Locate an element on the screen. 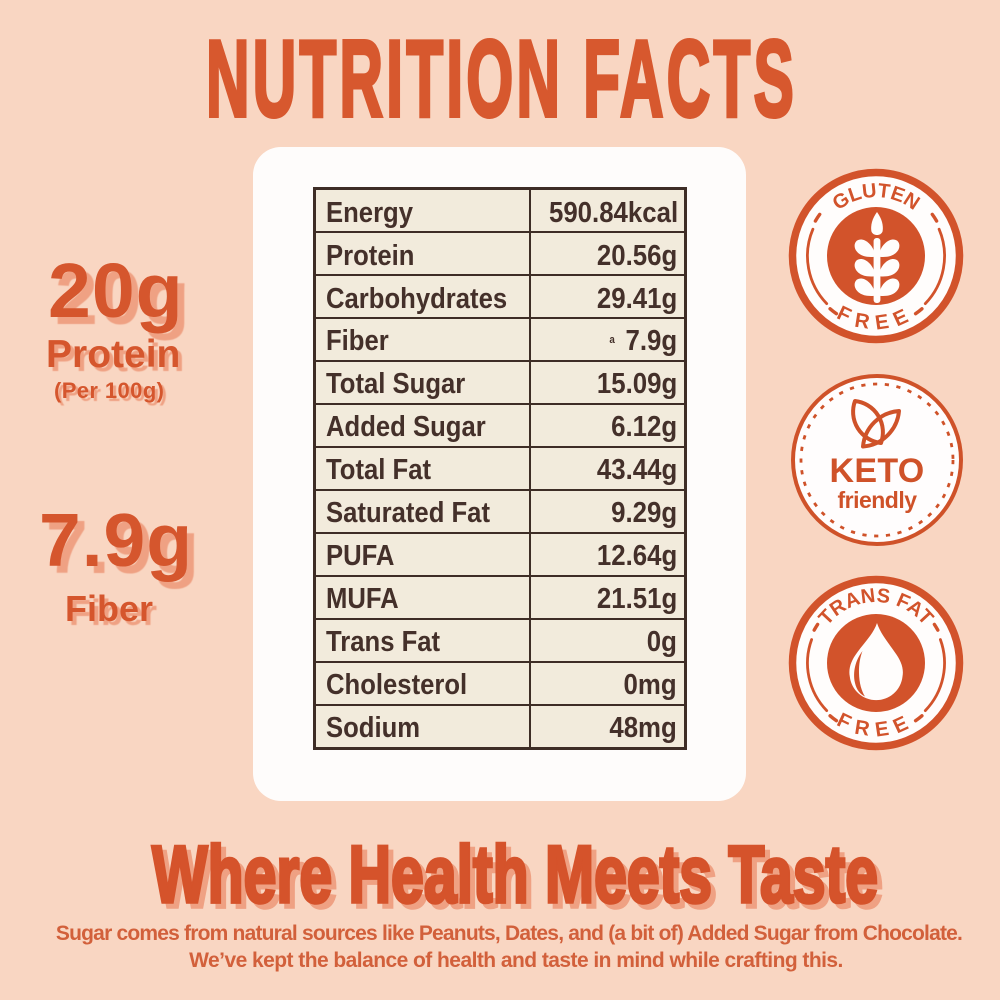  svg-text: KETO is located at coordinates (876, 471).